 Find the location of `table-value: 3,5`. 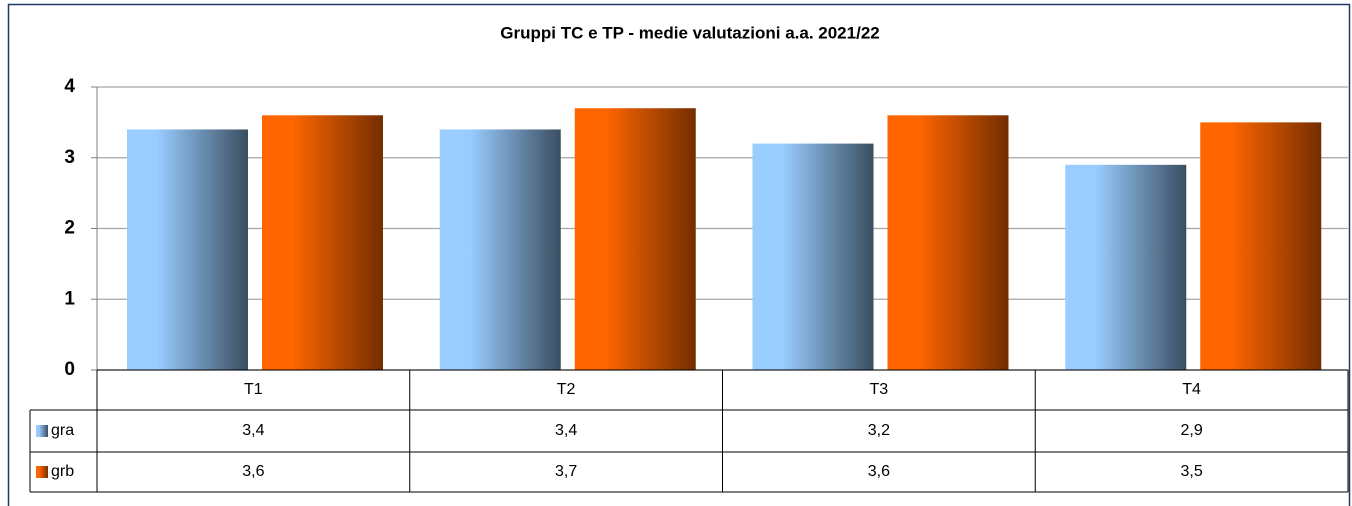

table-value: 3,5 is located at coordinates (1192, 471).